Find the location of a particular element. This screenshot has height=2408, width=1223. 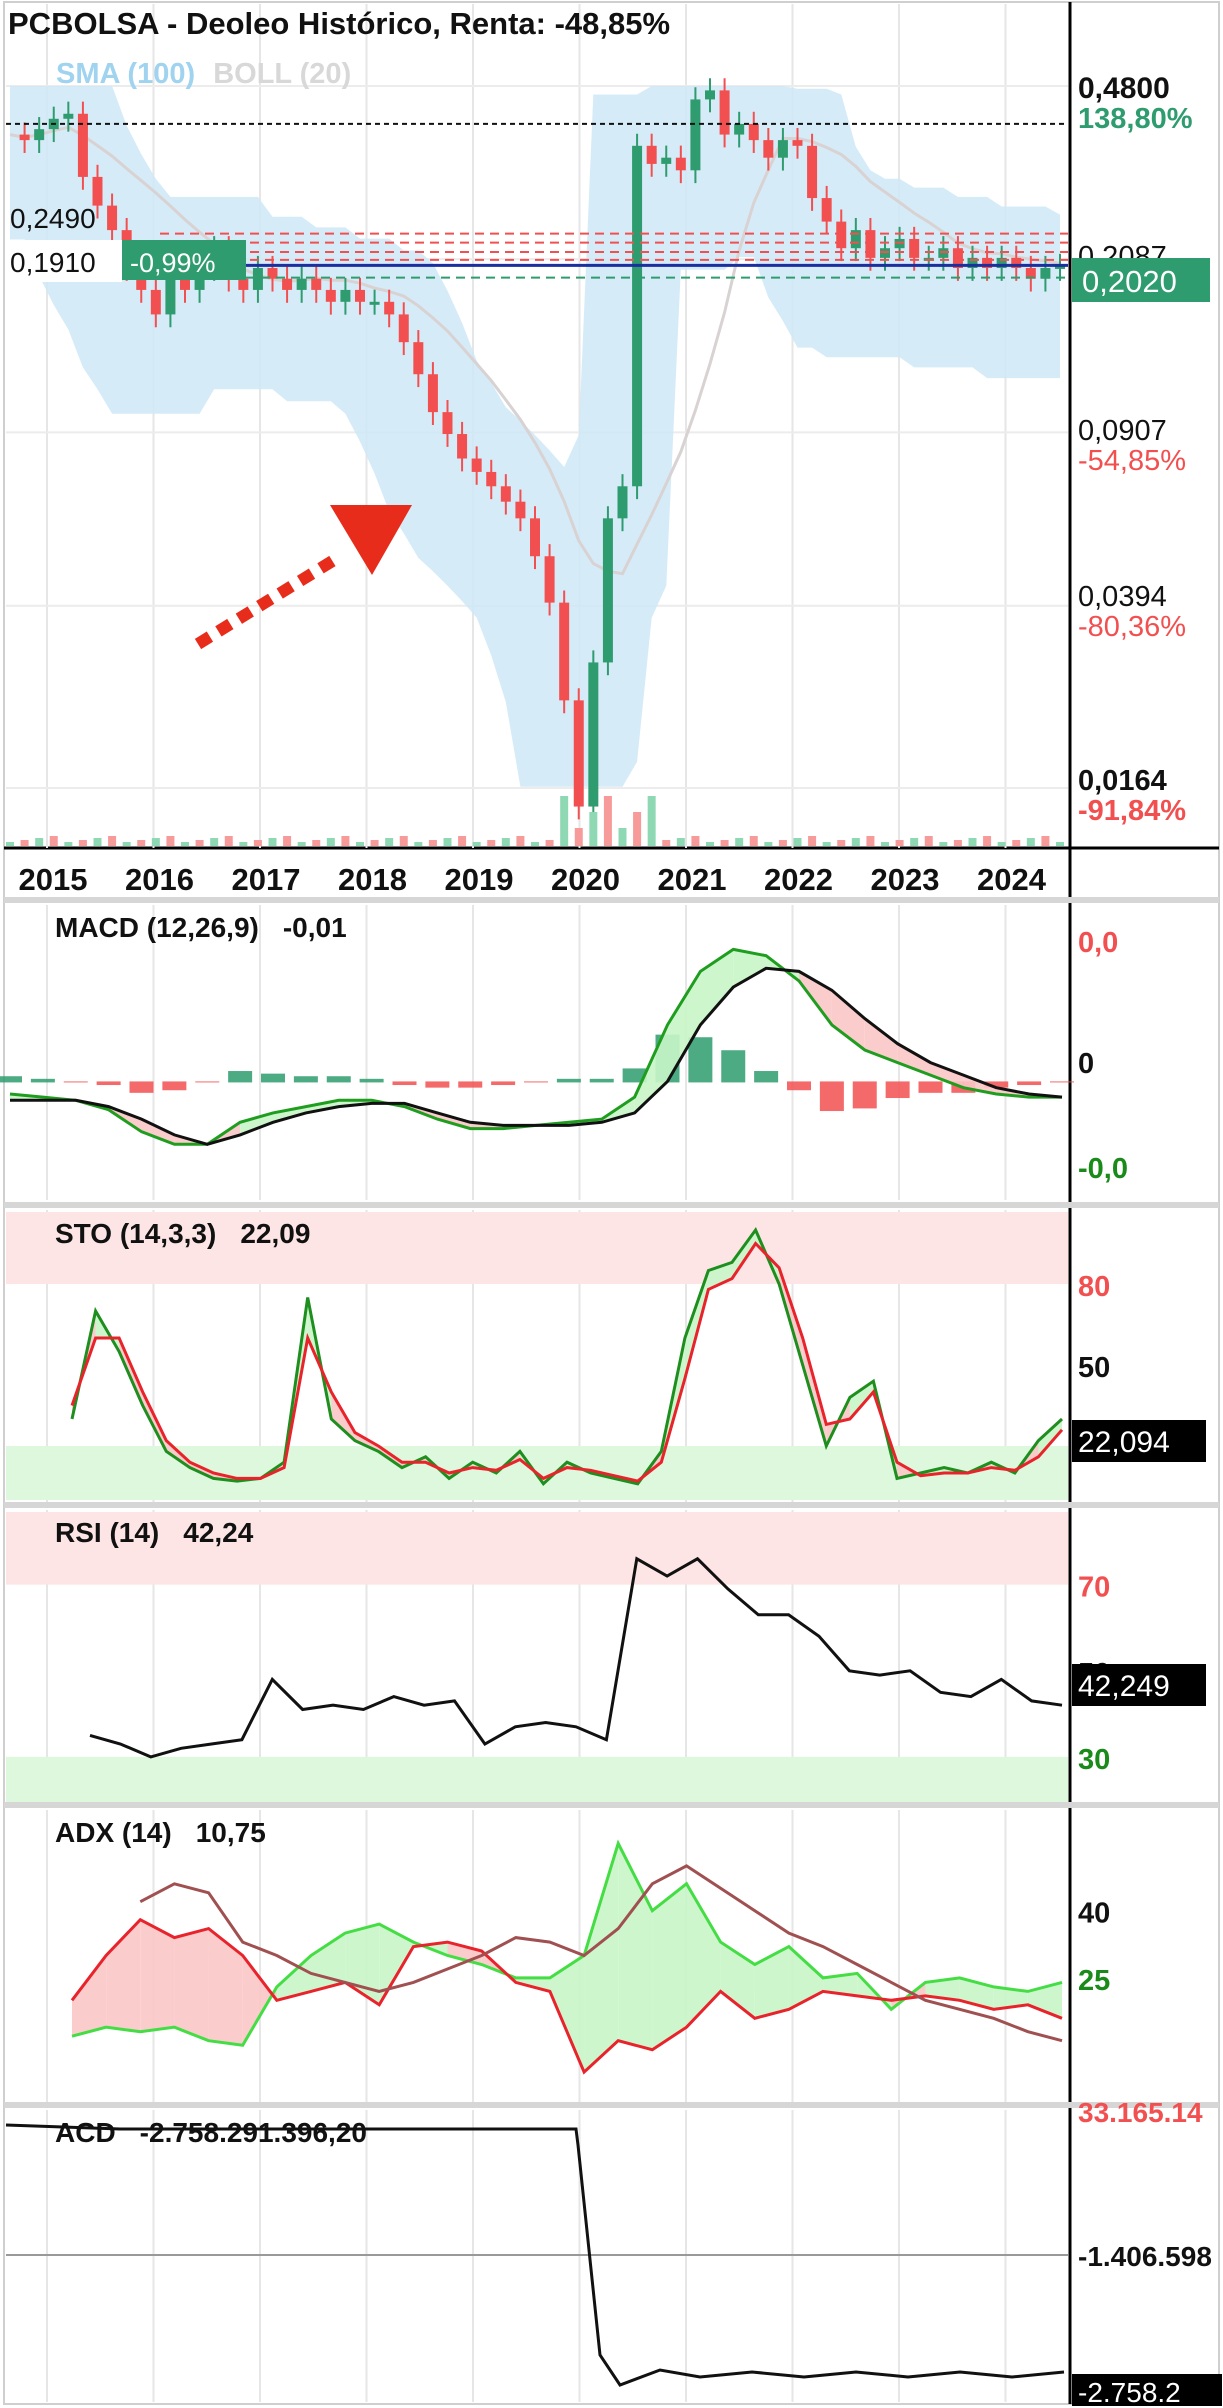

change-badge-text: -0,99% is located at coordinates (173, 263).